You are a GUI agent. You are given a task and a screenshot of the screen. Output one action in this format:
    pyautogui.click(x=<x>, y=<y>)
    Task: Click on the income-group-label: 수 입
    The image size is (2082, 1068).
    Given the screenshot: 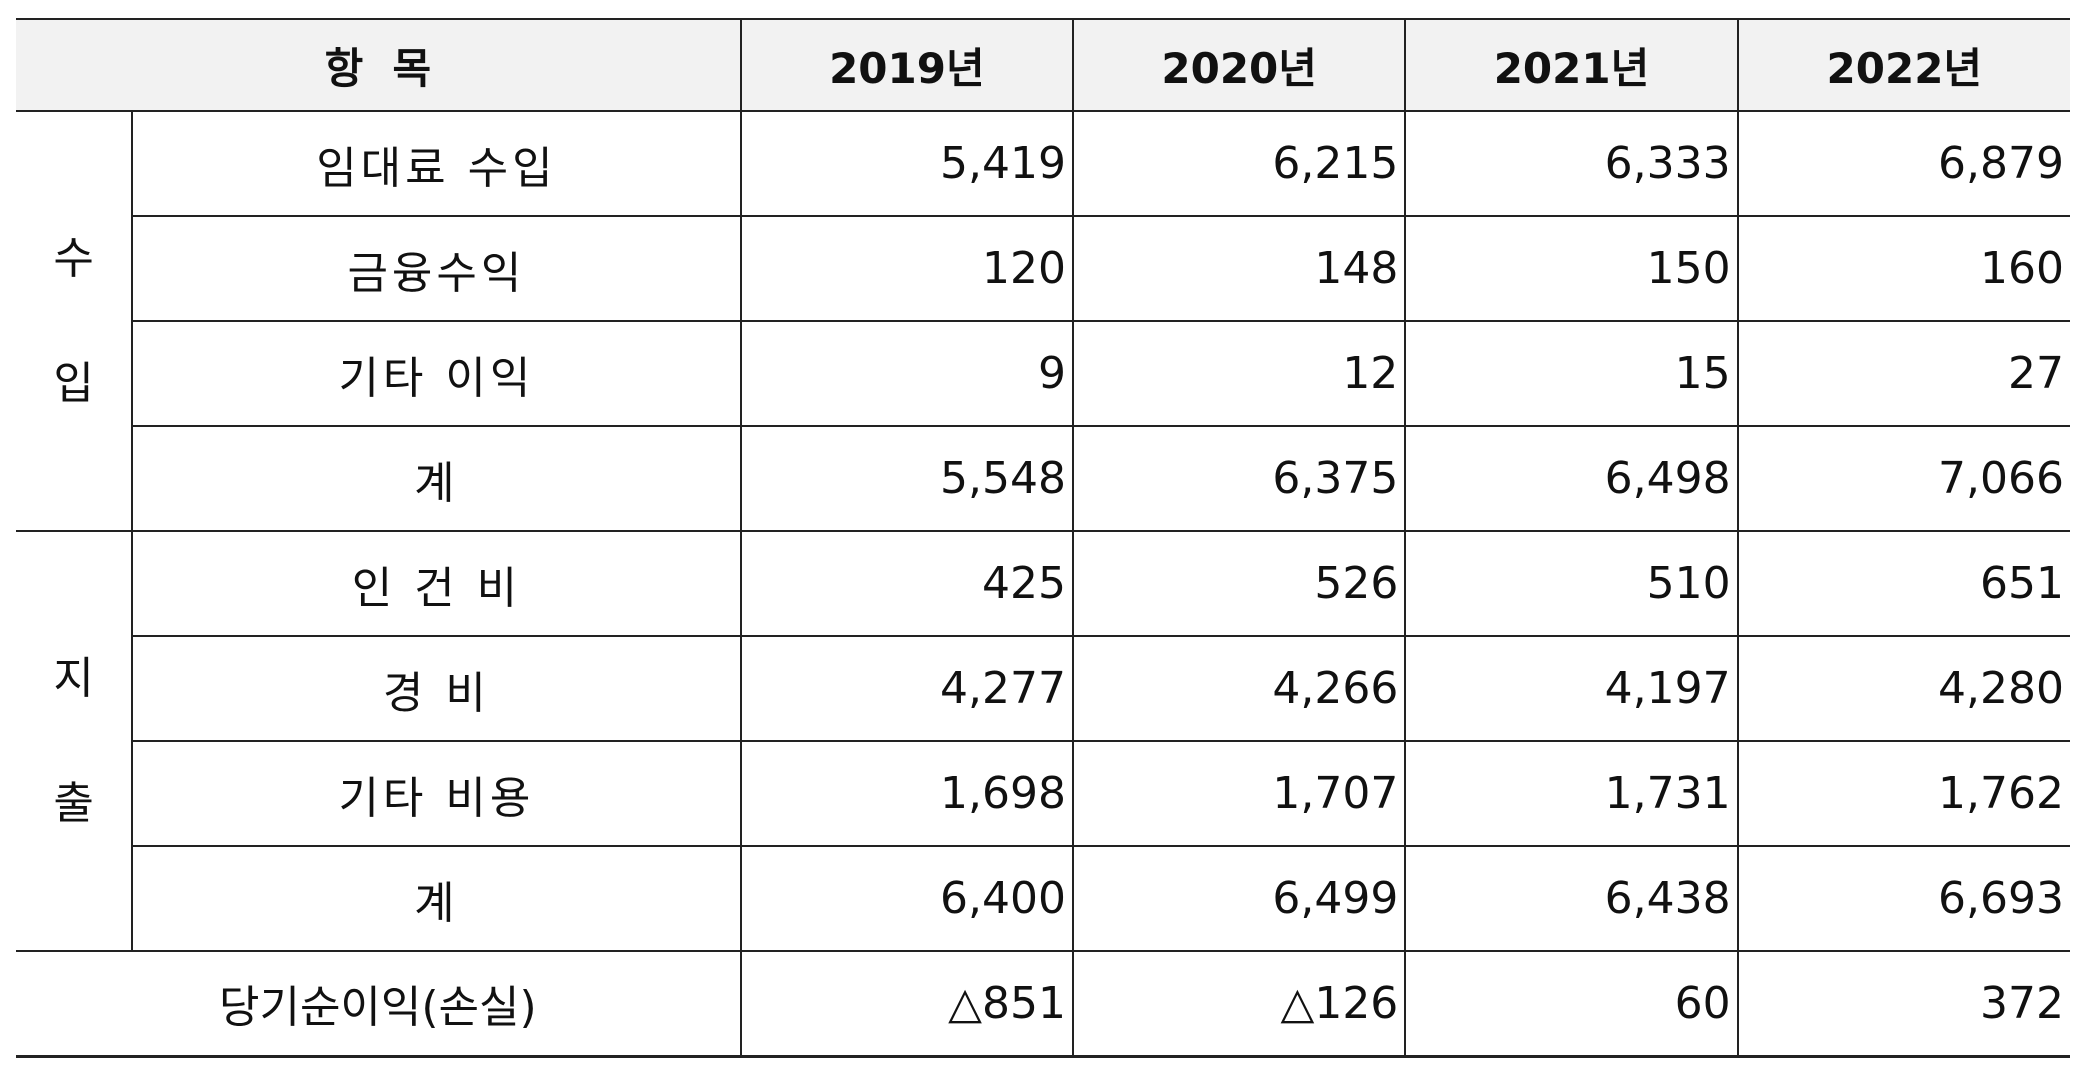 What is the action you would take?
    pyautogui.click(x=75, y=321)
    